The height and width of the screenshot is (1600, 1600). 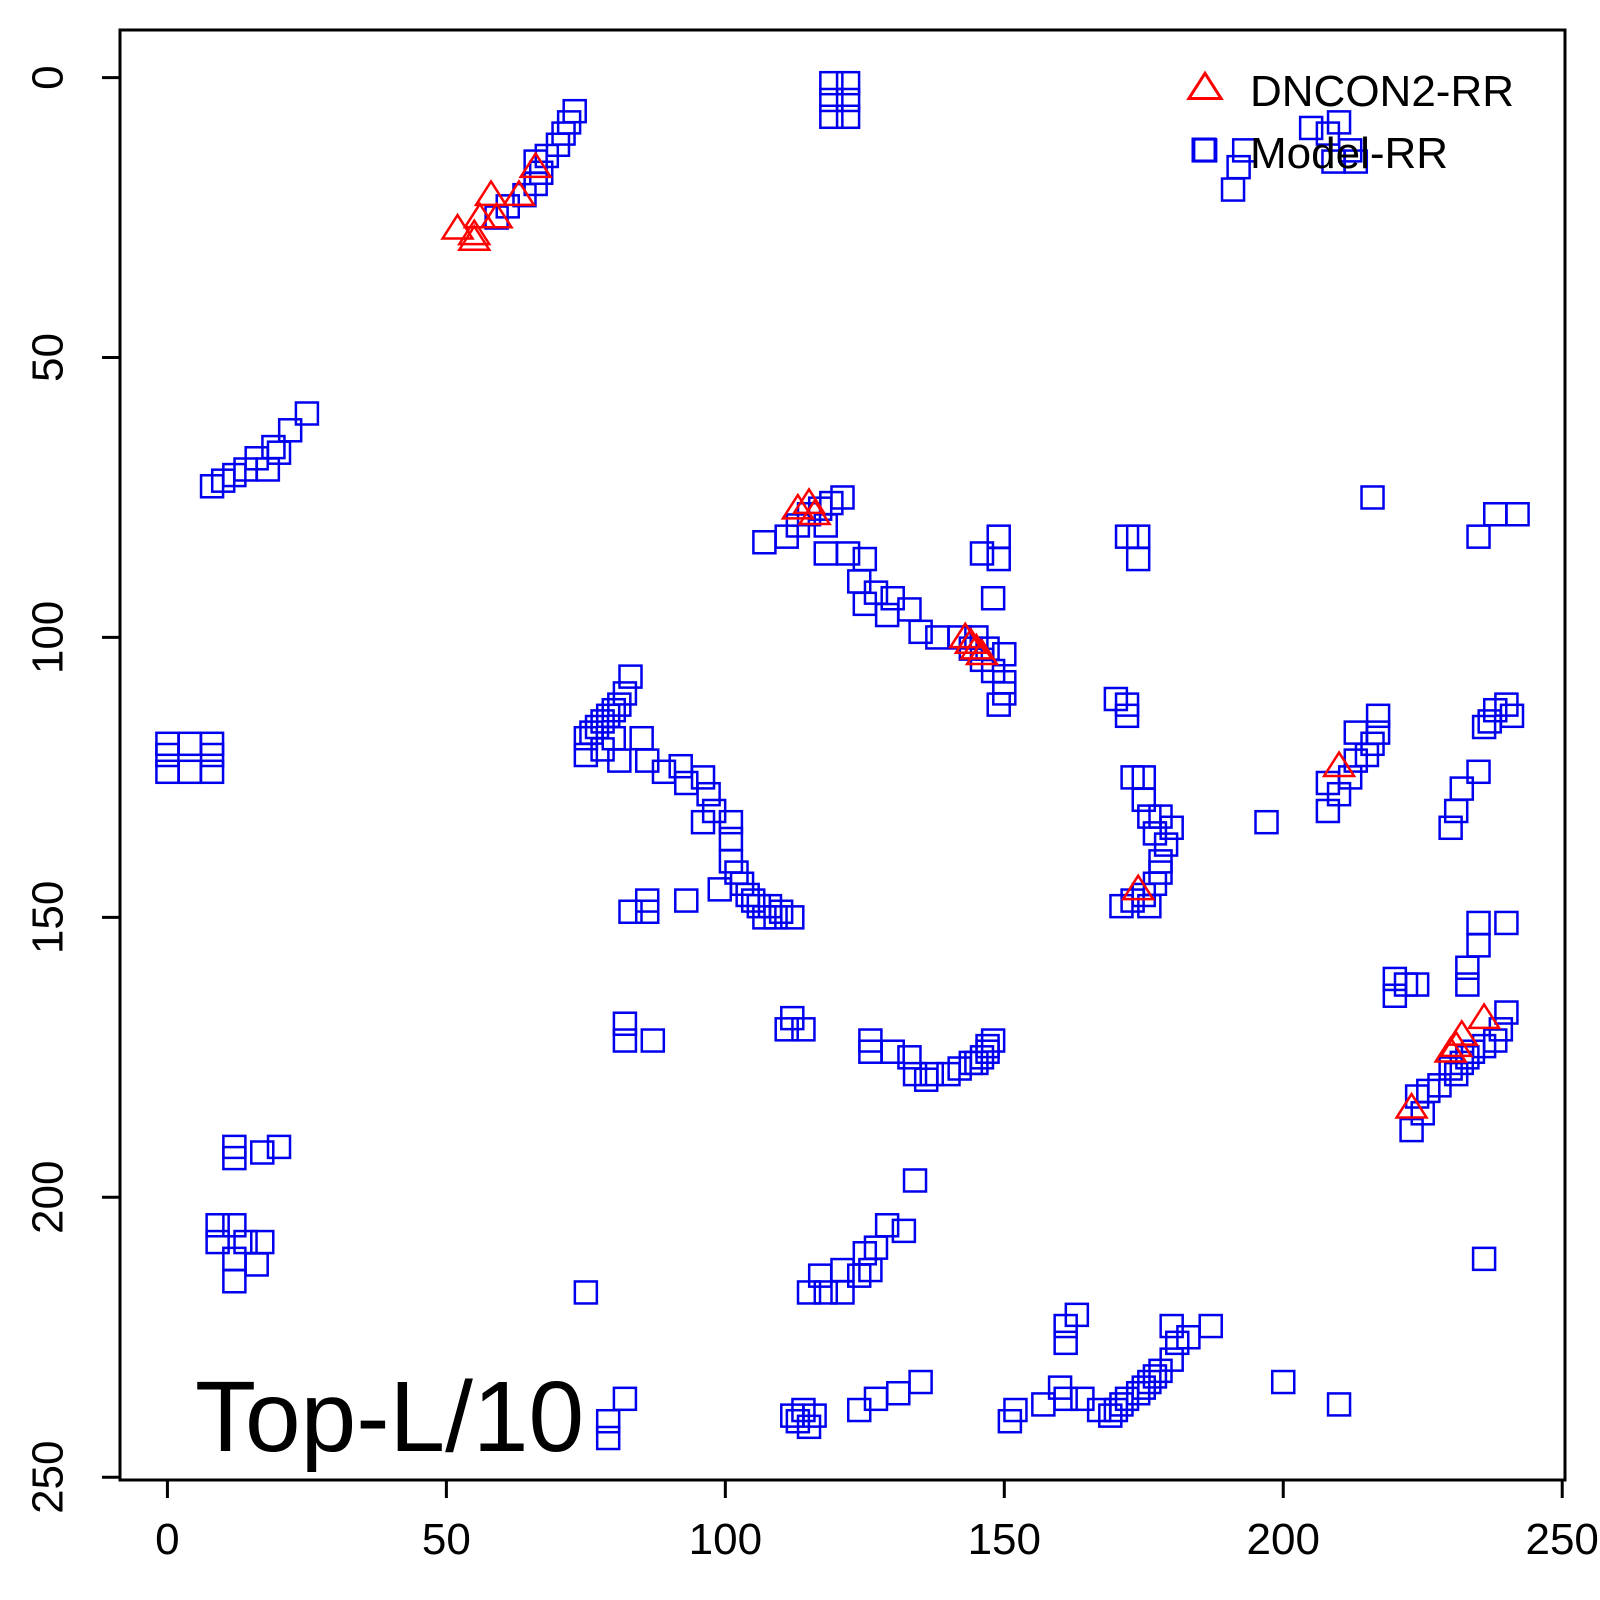 What do you see at coordinates (1382, 91) in the screenshot?
I see `legend-label-dncon2: DNCON2-RR` at bounding box center [1382, 91].